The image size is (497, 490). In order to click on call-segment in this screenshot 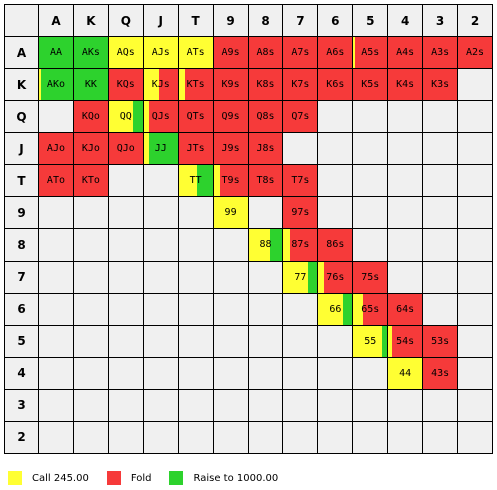, I will do `click(121, 116)`.